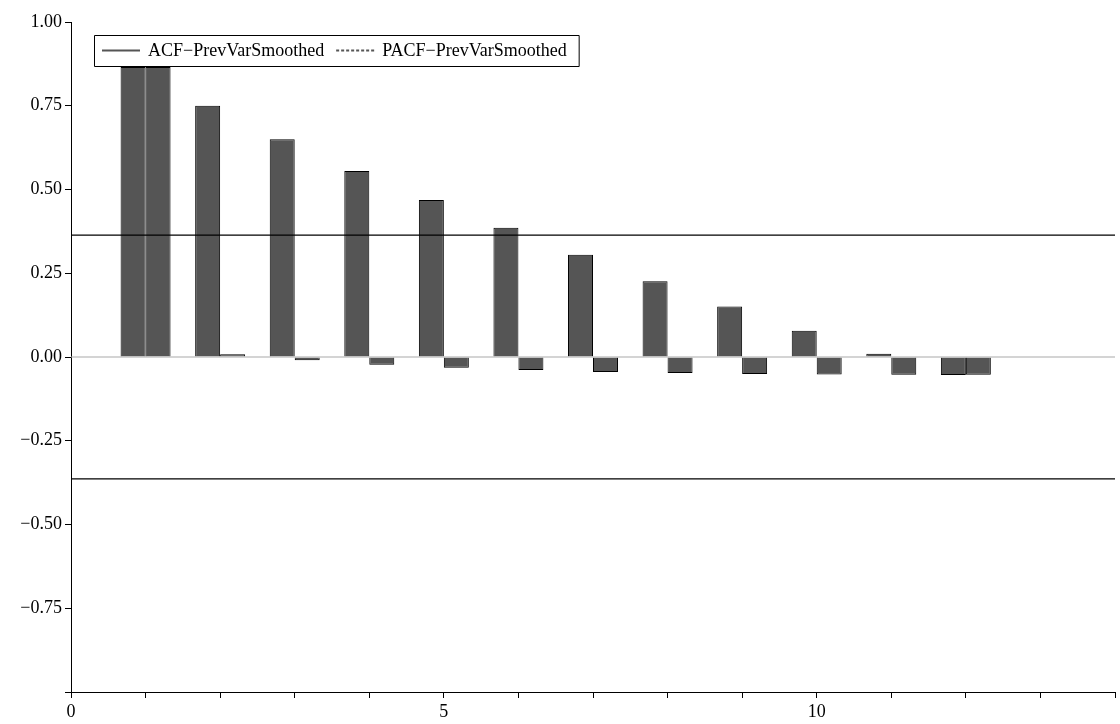  What do you see at coordinates (474, 50) in the screenshot?
I see `legend-label: PACF−PrevVarSmoothed` at bounding box center [474, 50].